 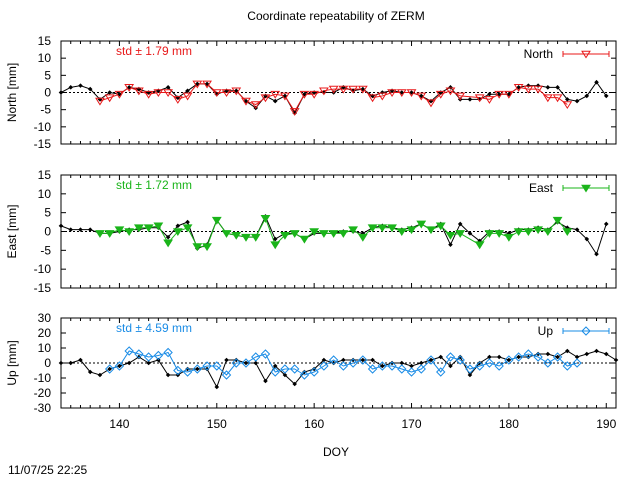 What do you see at coordinates (606, 424) in the screenshot?
I see `x-tick-label: 190` at bounding box center [606, 424].